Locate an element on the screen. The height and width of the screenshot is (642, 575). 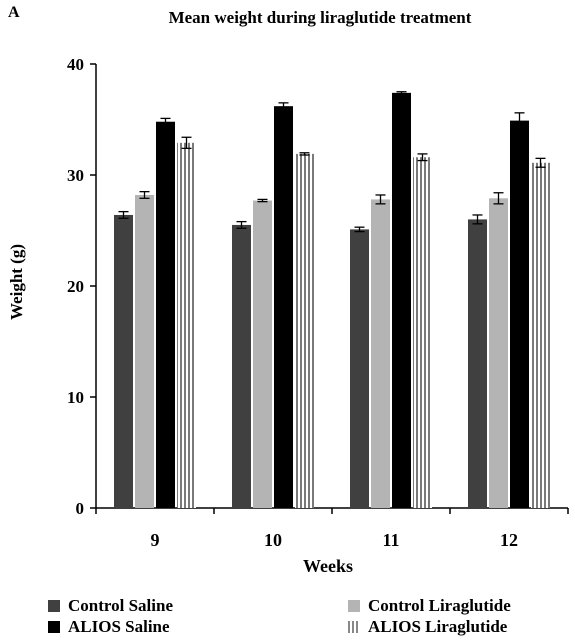
y-axis-label: Weight (g) is located at coordinates (16, 282).